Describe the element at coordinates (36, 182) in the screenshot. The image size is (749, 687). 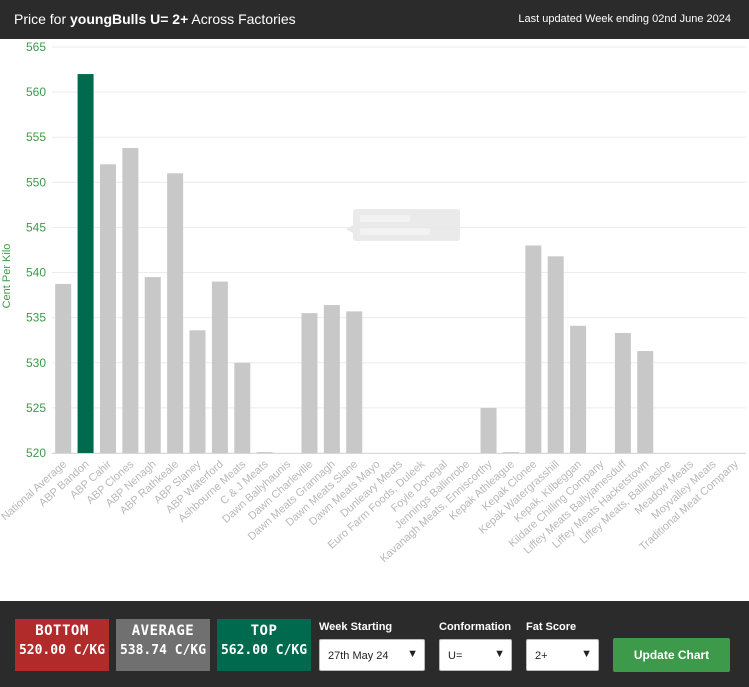
I see `y-tick-label: 550` at that location.